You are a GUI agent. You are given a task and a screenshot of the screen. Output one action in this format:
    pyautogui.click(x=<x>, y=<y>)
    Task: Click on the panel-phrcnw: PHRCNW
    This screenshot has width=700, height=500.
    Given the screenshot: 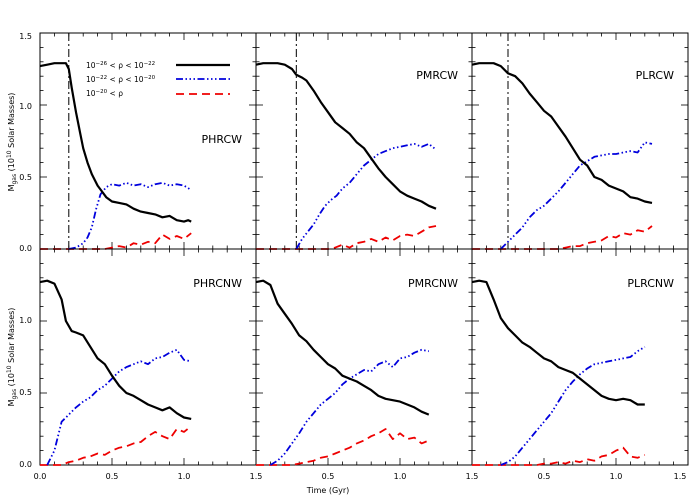 What is the action you would take?
    pyautogui.click(x=148, y=357)
    